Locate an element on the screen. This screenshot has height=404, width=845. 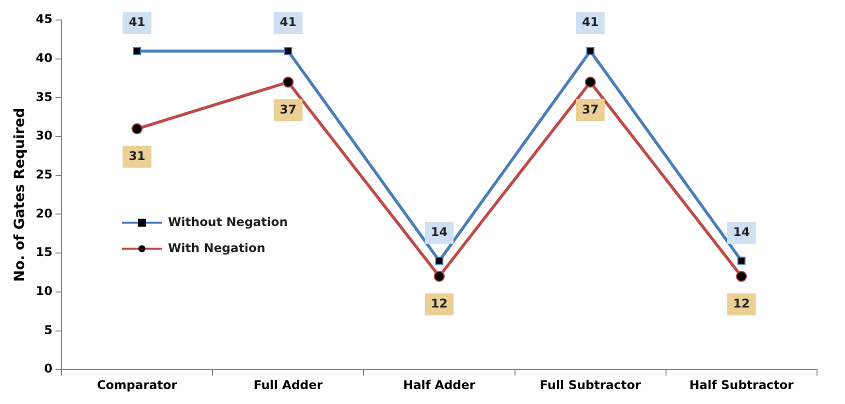
y-tick-label: 30 is located at coordinates (44, 135).